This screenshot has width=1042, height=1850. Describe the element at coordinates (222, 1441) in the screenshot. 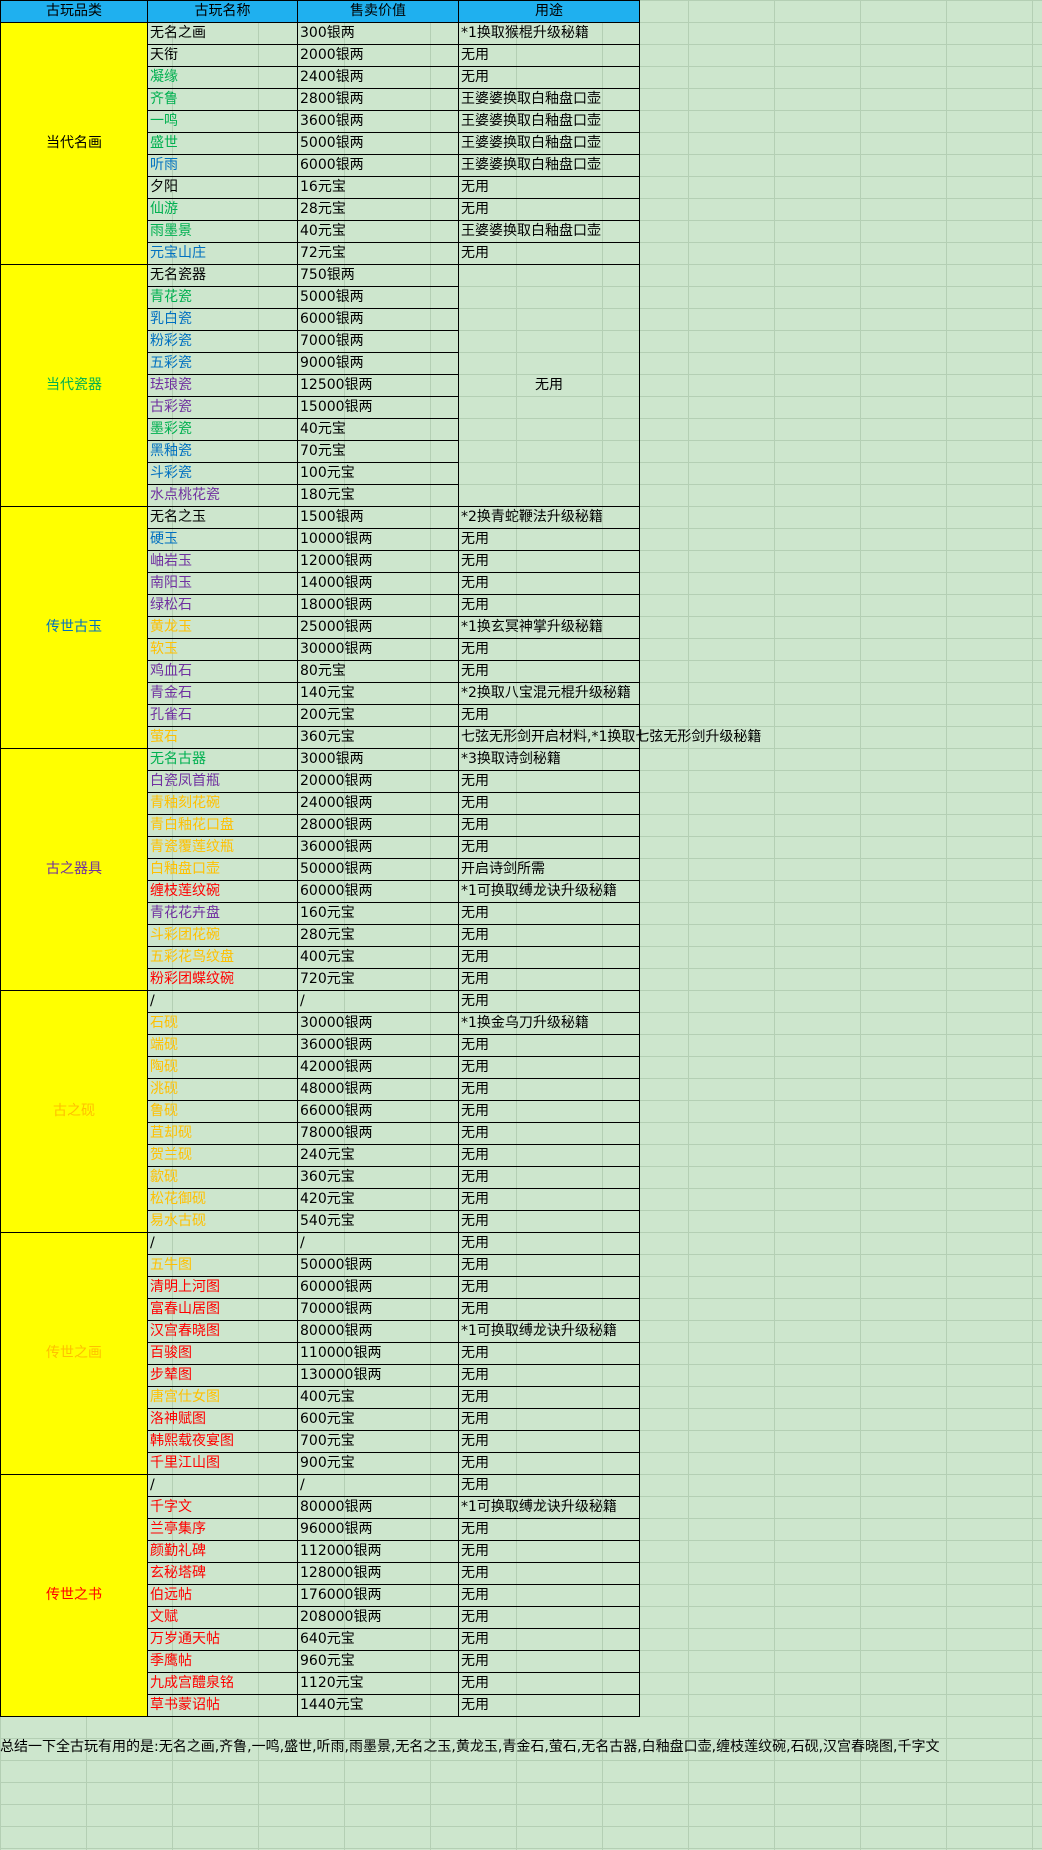

I see `item-name-cell: 韩熙载夜宴图` at that location.